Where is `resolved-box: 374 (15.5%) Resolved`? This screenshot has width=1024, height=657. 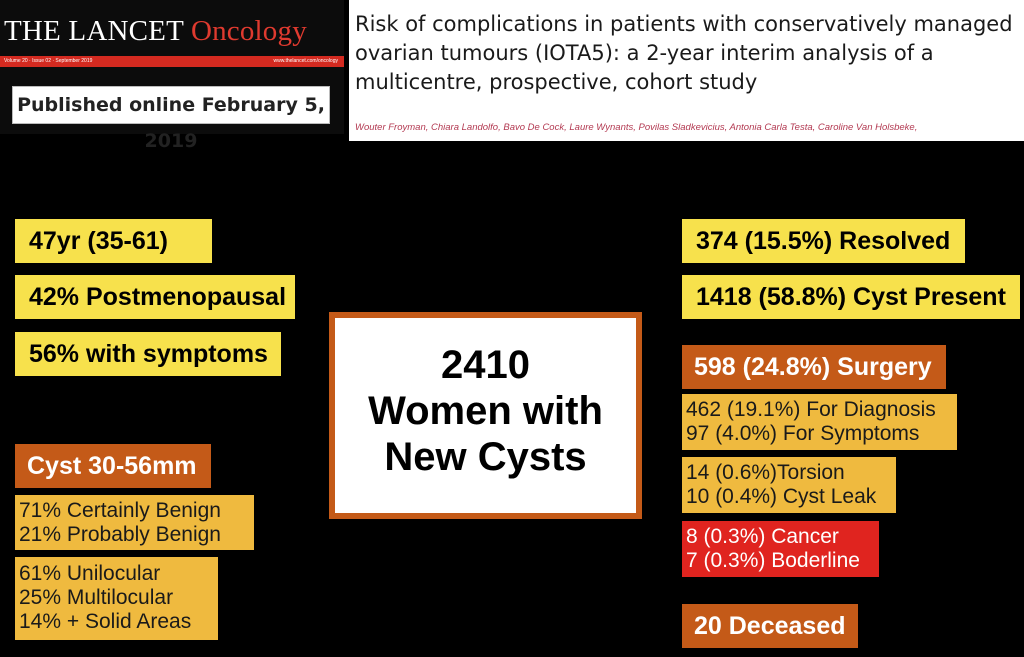 resolved-box: 374 (15.5%) Resolved is located at coordinates (823, 241).